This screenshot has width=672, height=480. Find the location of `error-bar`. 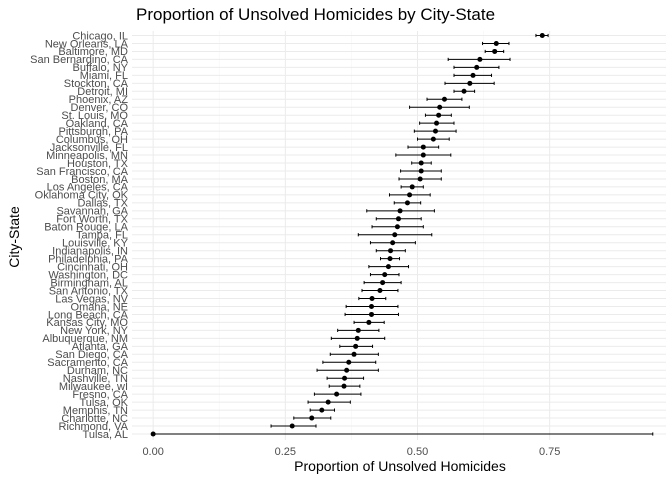

error-bar is located at coordinates (403, 434).